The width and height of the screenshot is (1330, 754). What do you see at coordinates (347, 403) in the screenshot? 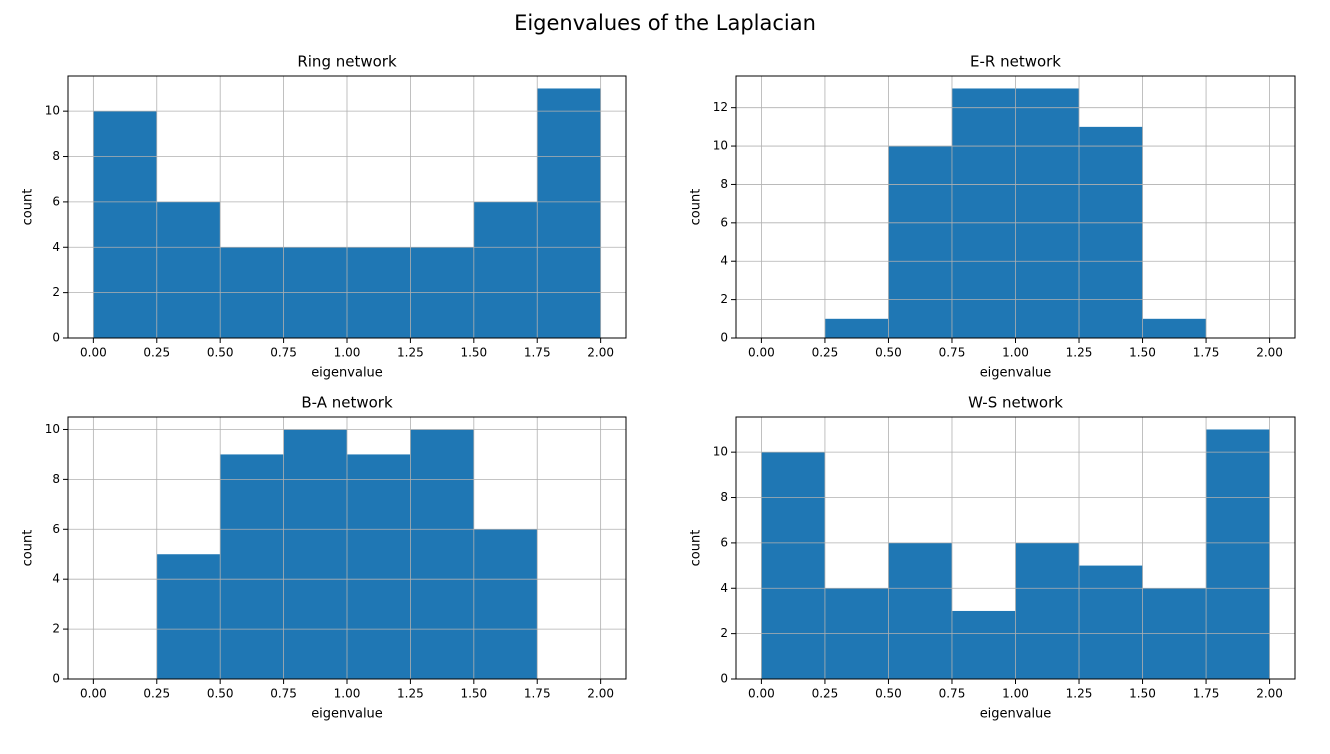
I see `subplot-title: B-A network` at bounding box center [347, 403].